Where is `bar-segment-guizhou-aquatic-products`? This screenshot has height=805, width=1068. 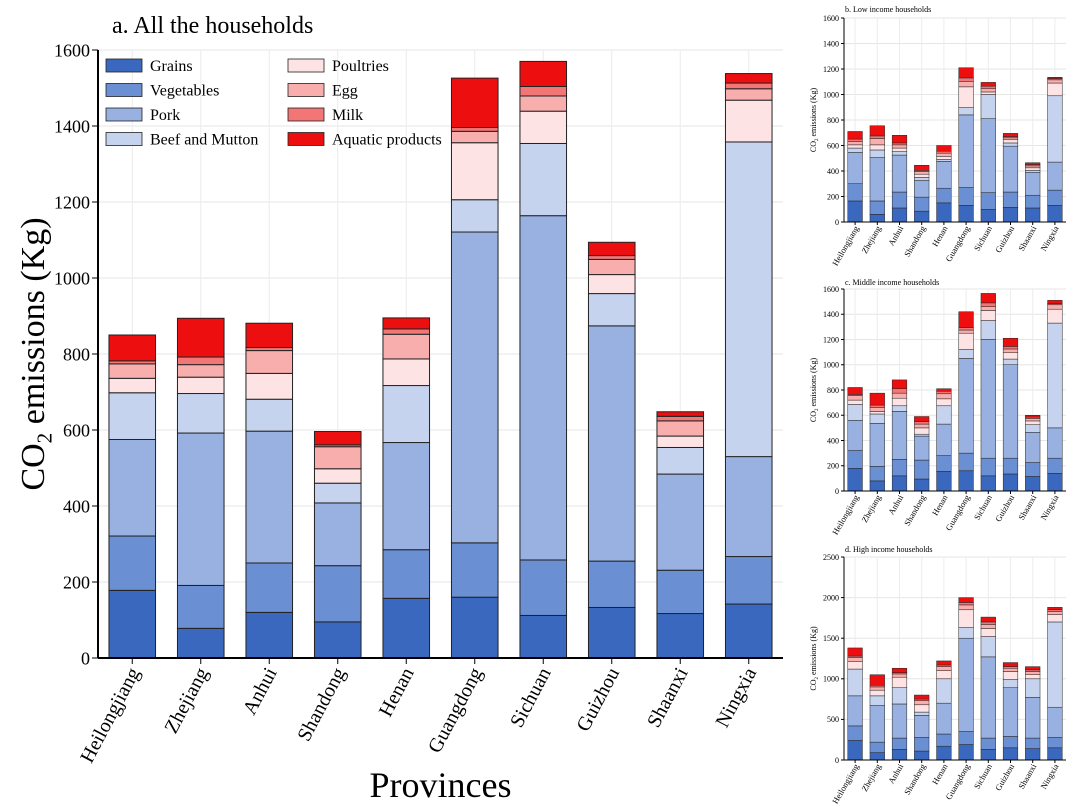 bar-segment-guizhou-aquatic-products is located at coordinates (1010, 342).